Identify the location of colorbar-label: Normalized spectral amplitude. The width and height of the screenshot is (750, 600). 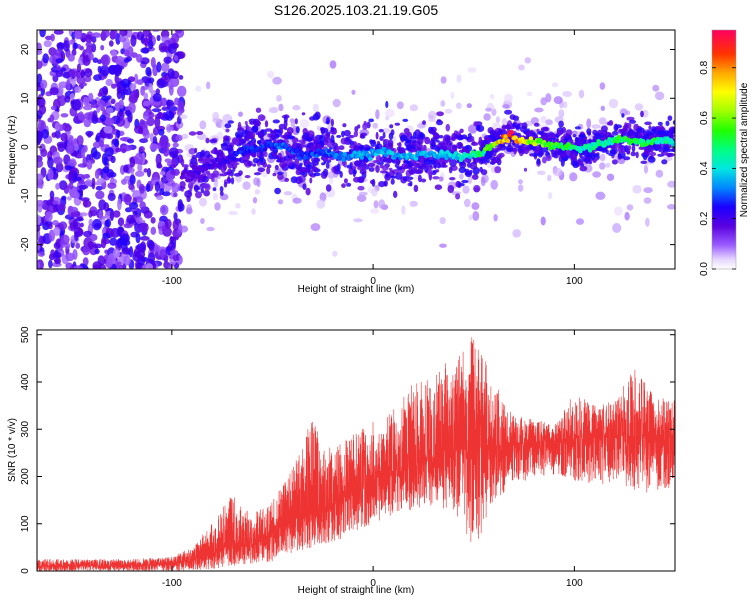
(744, 149).